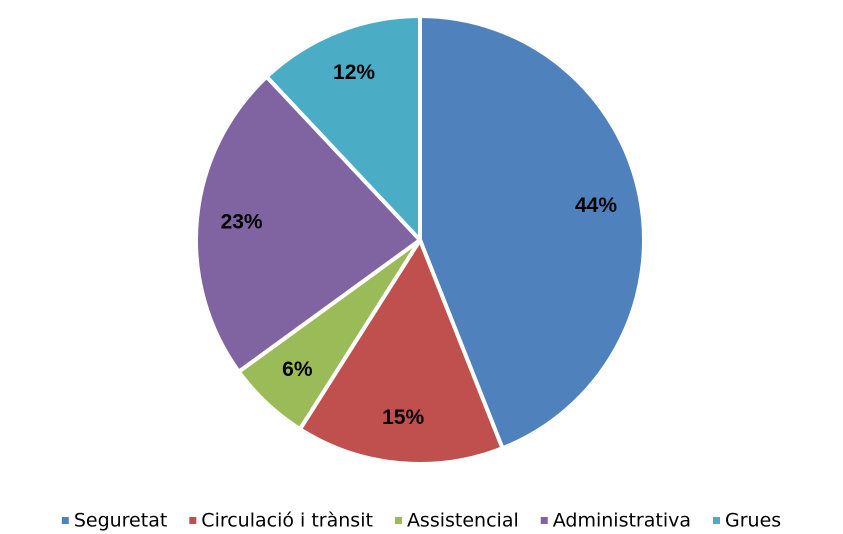  What do you see at coordinates (242, 222) in the screenshot?
I see `data-label: 23%` at bounding box center [242, 222].